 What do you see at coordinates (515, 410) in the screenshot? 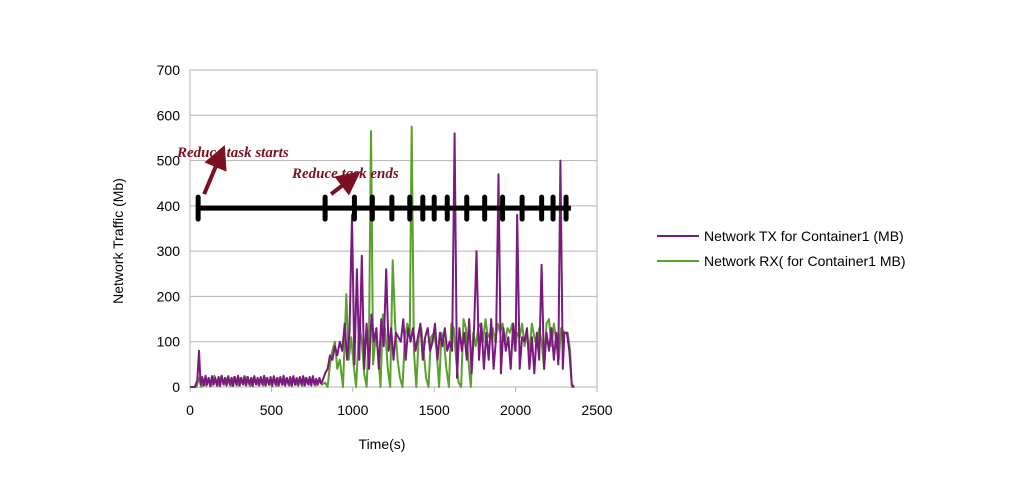
I see `x-tick-label: 2000` at bounding box center [515, 410].